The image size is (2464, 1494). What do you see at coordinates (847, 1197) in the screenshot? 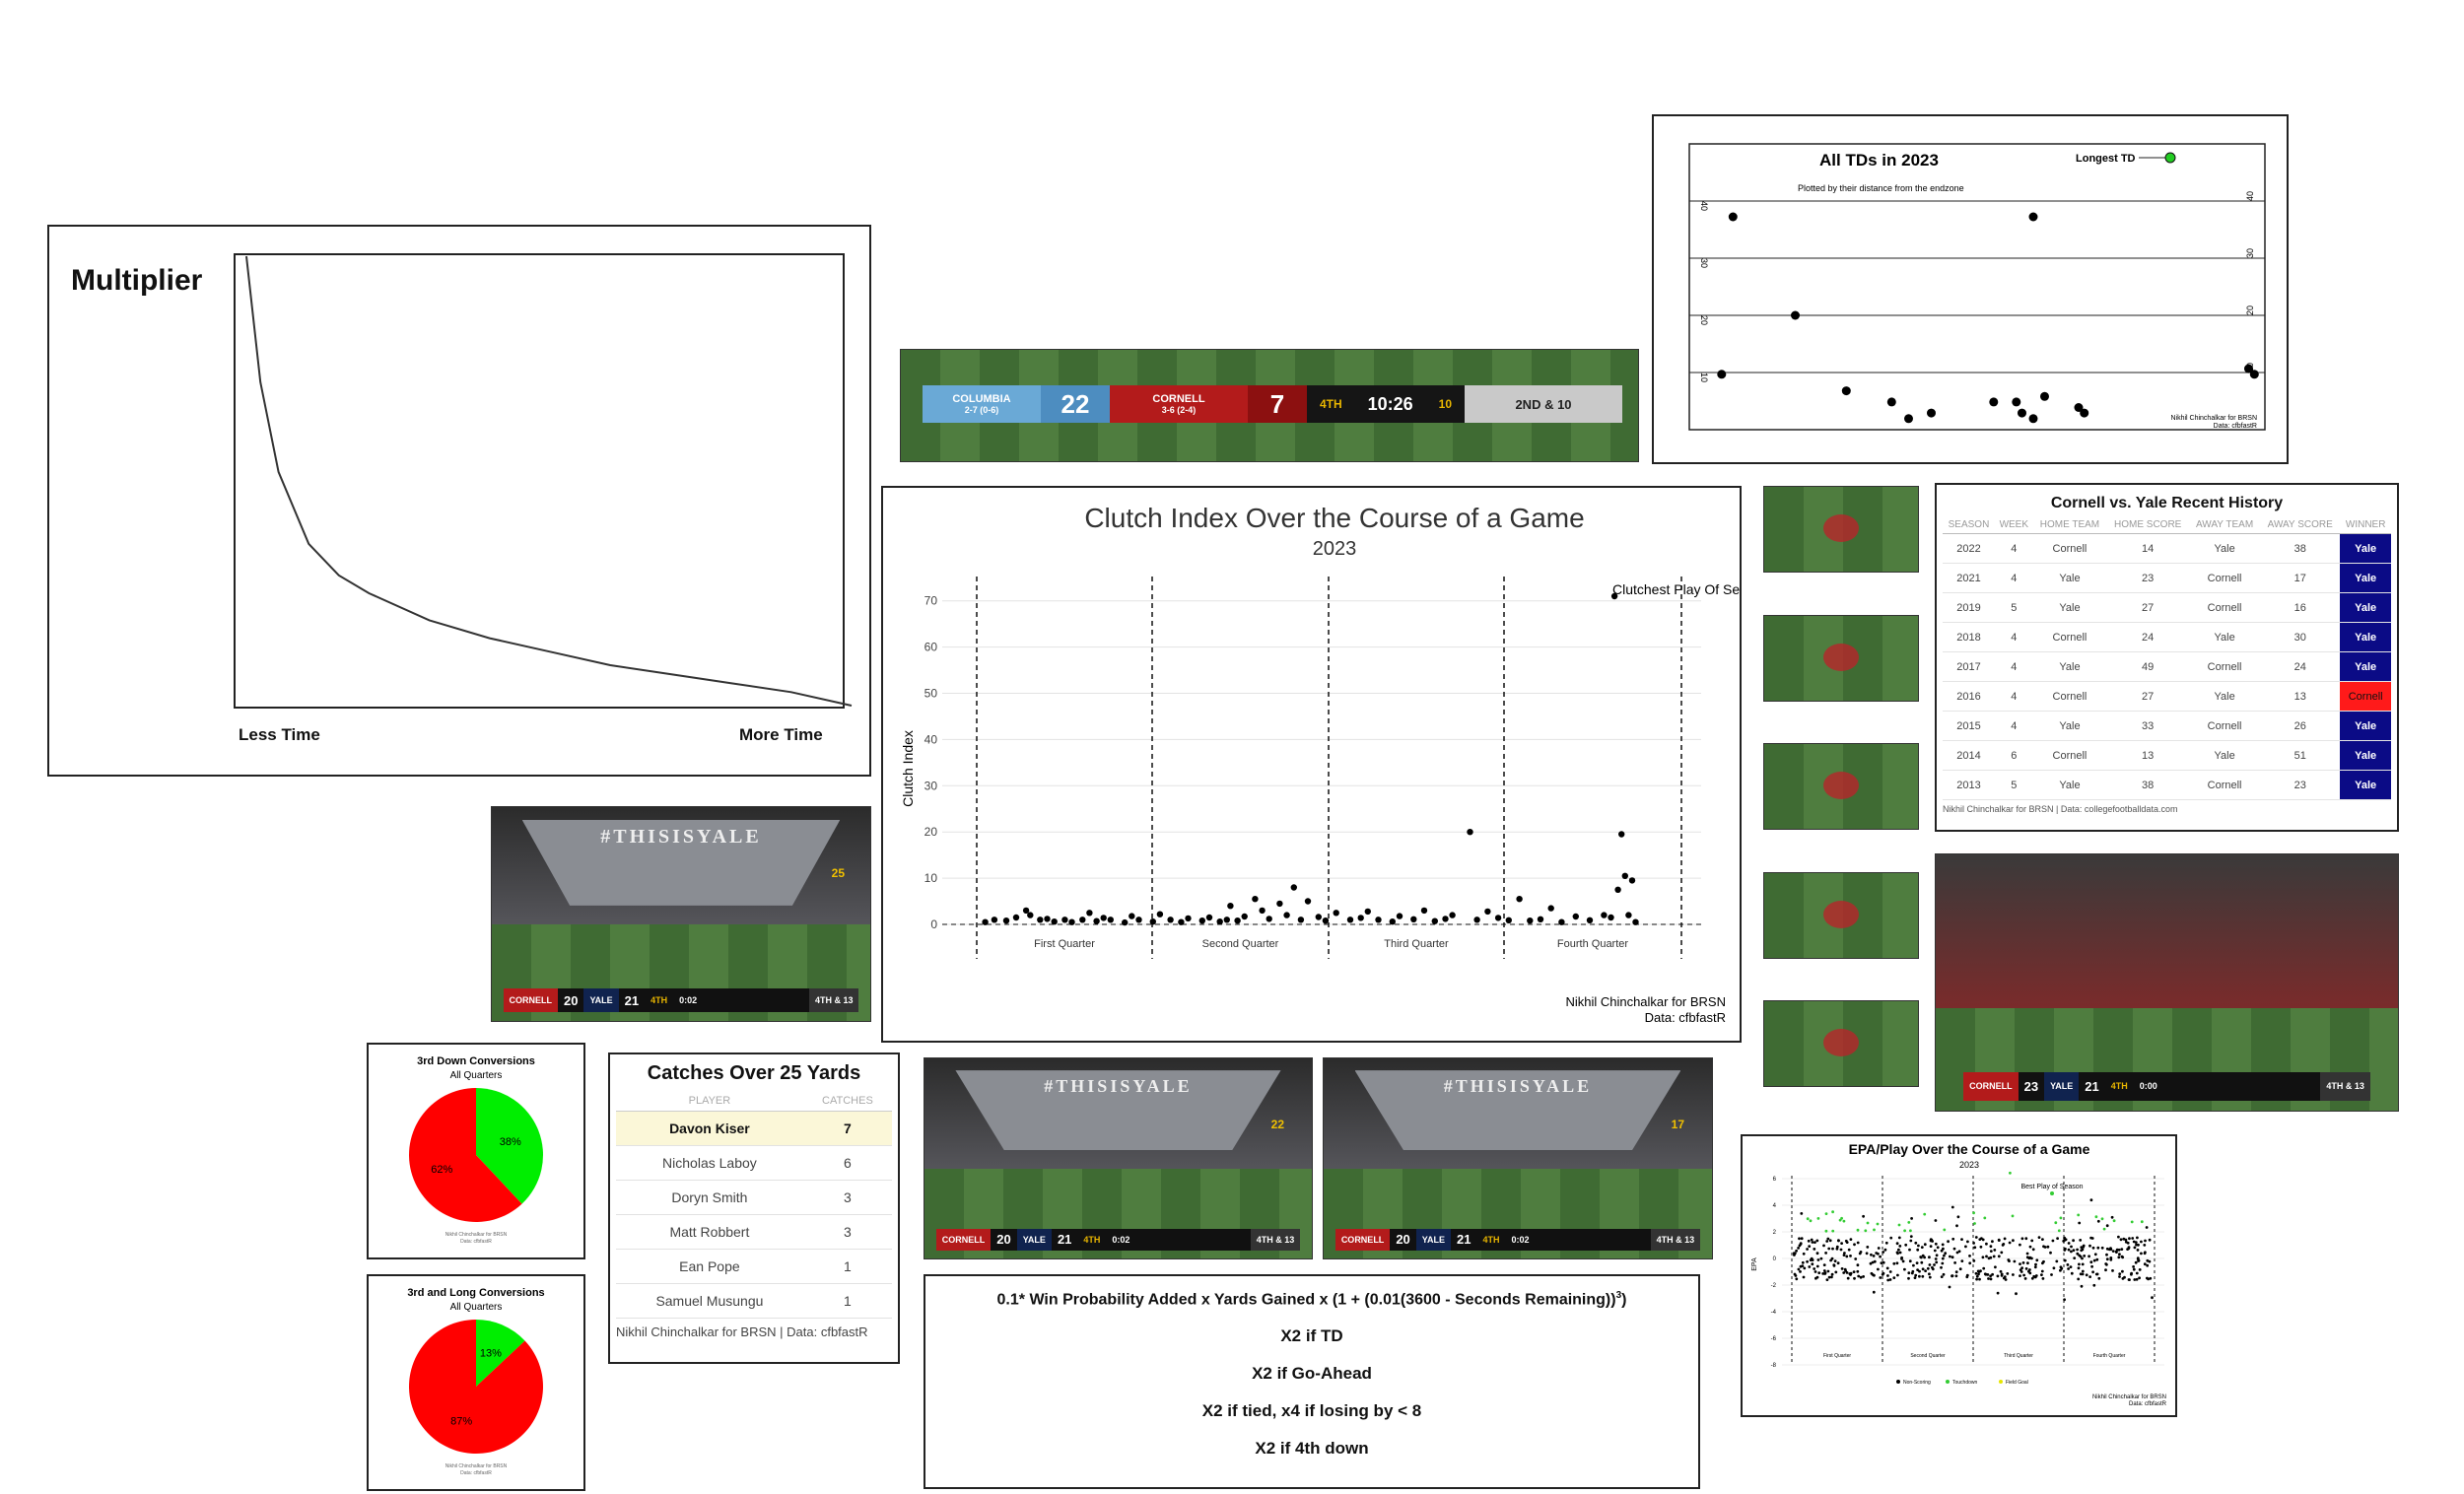
I see `catch-count: 3` at bounding box center [847, 1197].